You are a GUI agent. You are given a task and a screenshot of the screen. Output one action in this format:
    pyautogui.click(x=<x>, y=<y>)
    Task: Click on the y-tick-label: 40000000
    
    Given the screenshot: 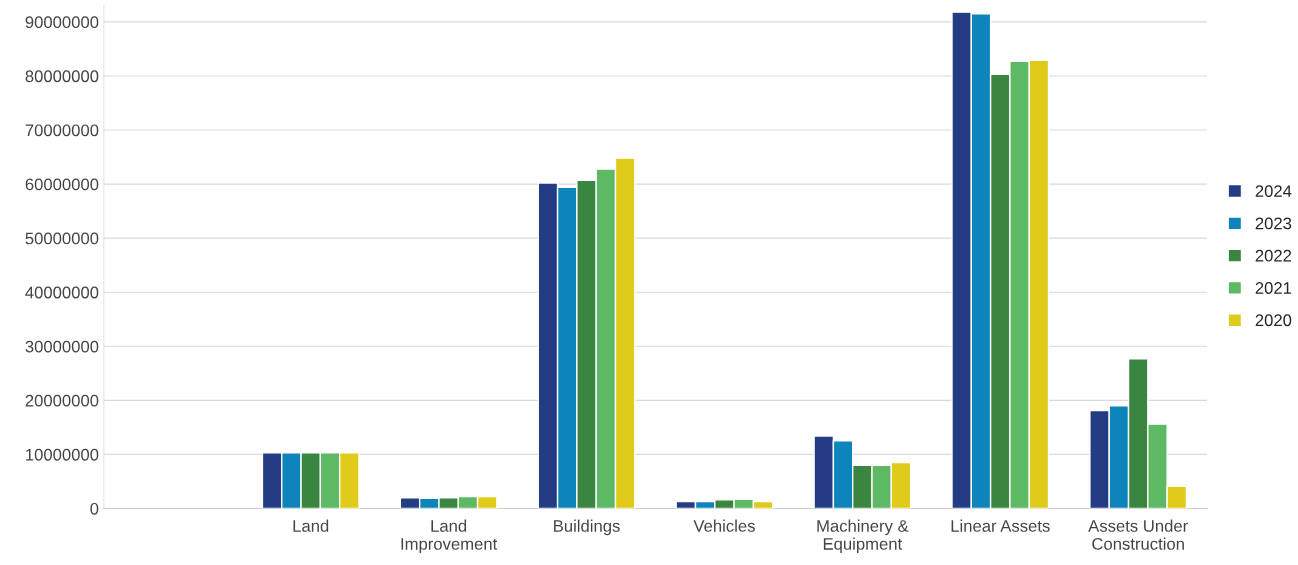 What is the action you would take?
    pyautogui.click(x=62, y=292)
    